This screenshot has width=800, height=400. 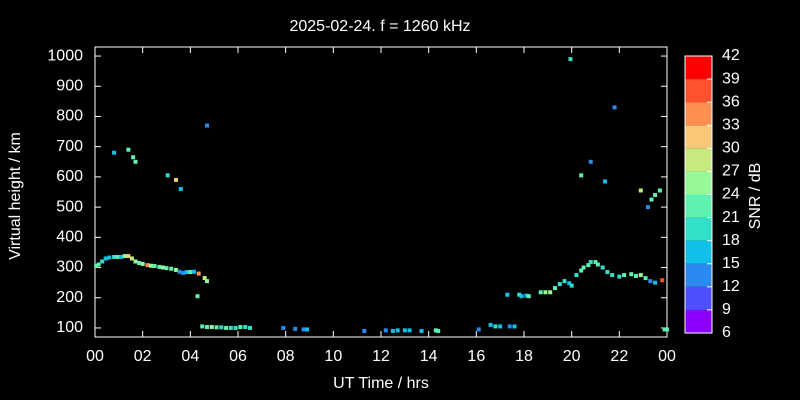 What do you see at coordinates (731, 78) in the screenshot?
I see `colorbar-tick-label: 39` at bounding box center [731, 78].